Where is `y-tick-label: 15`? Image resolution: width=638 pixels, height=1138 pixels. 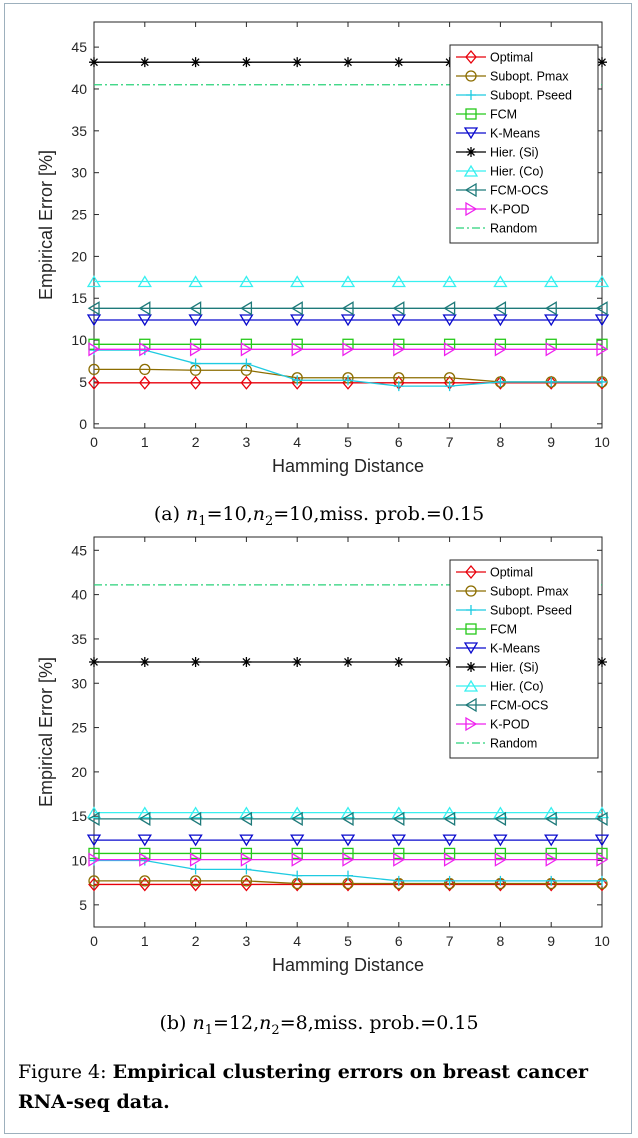 y-tick-label: 15 is located at coordinates (79, 298).